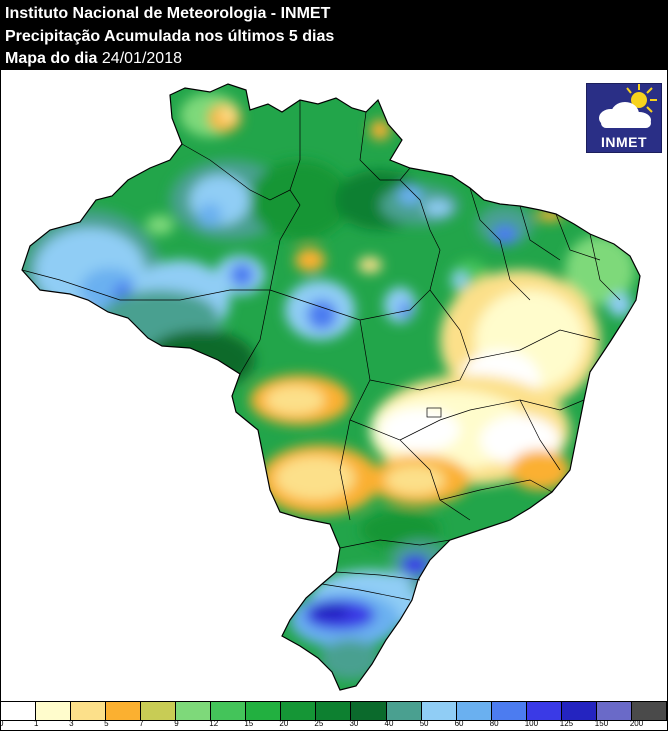 The height and width of the screenshot is (731, 668). Describe the element at coordinates (141, 723) in the screenshot. I see `legend-tick-label: 7` at that location.